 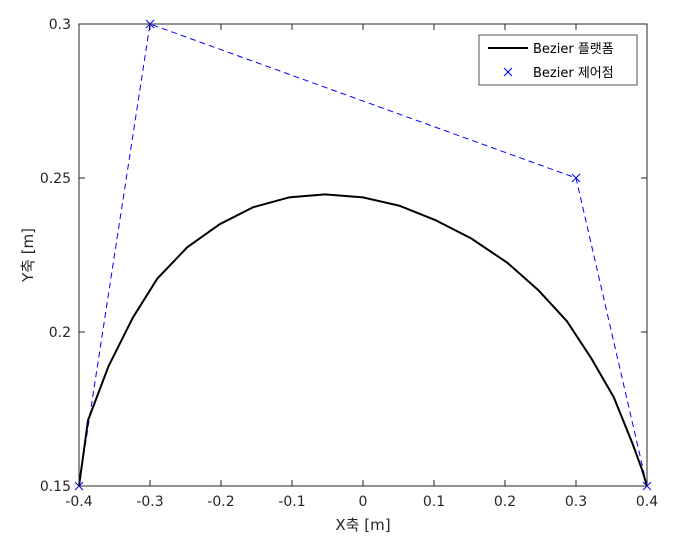 What do you see at coordinates (220, 502) in the screenshot?
I see `x-tick-label: -0.2` at bounding box center [220, 502].